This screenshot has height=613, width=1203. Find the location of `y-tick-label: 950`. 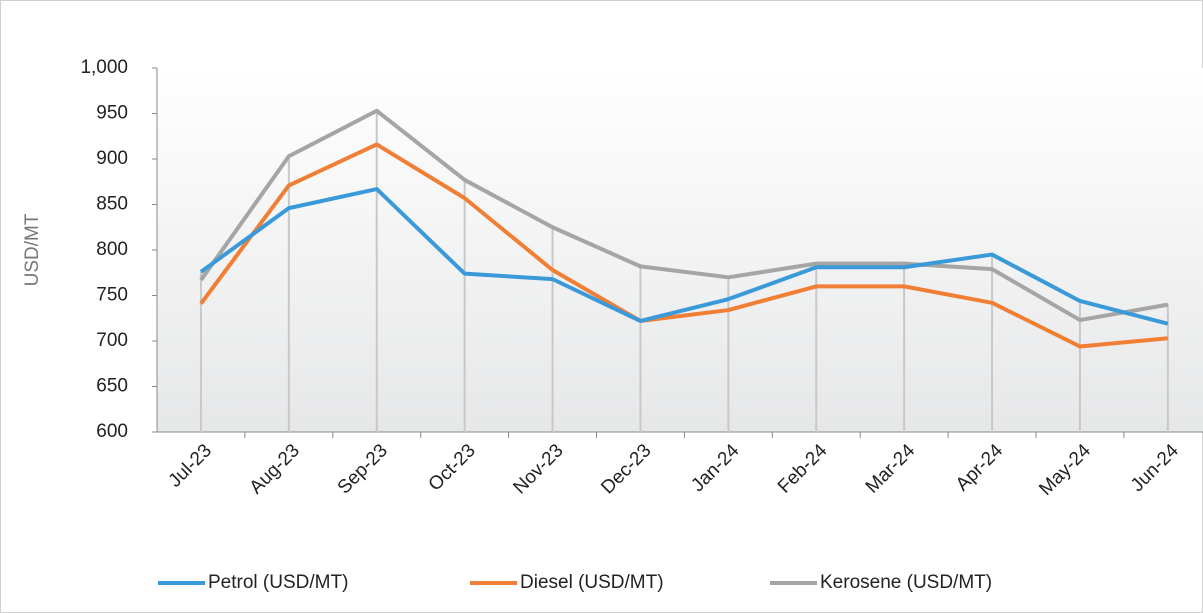

y-tick-label: 950 is located at coordinates (112, 113).